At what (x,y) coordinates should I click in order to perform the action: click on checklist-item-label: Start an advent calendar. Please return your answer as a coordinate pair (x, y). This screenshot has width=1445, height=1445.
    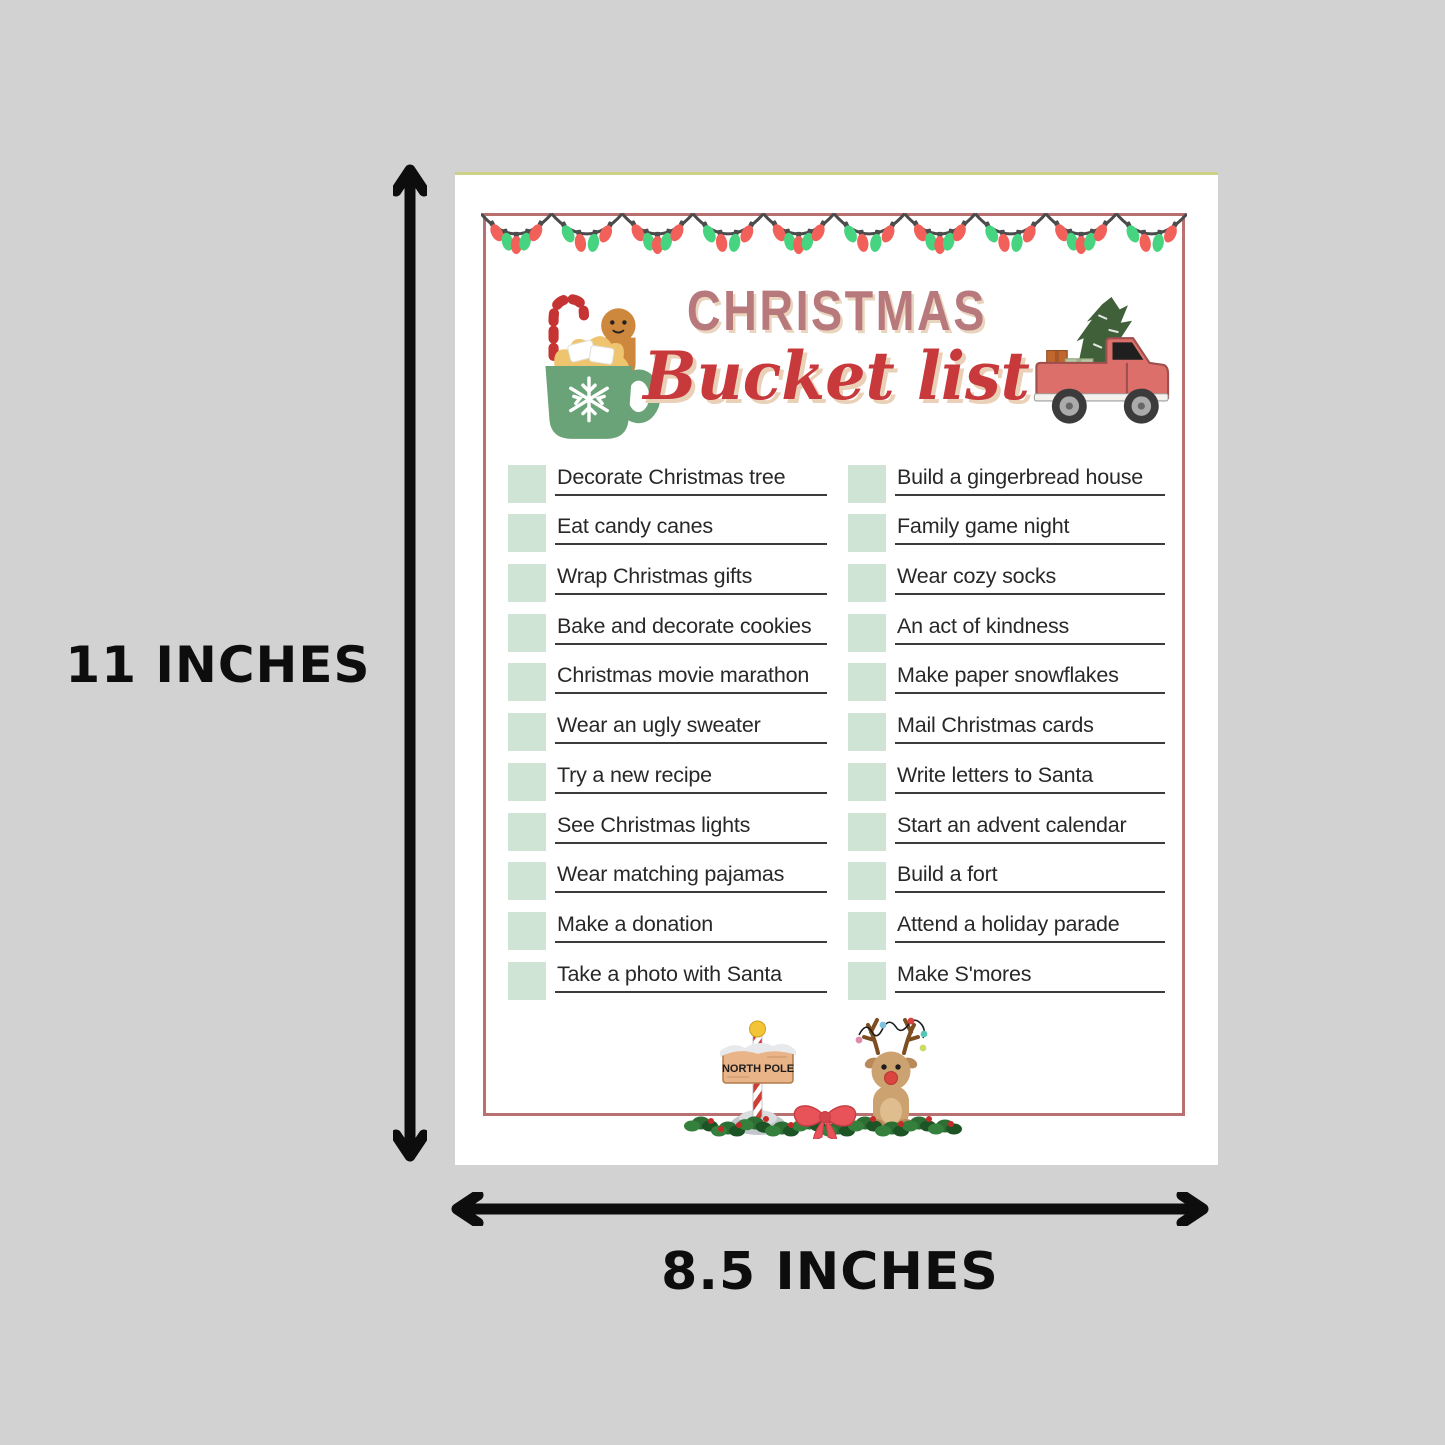
    Looking at the image, I should click on (1030, 828).